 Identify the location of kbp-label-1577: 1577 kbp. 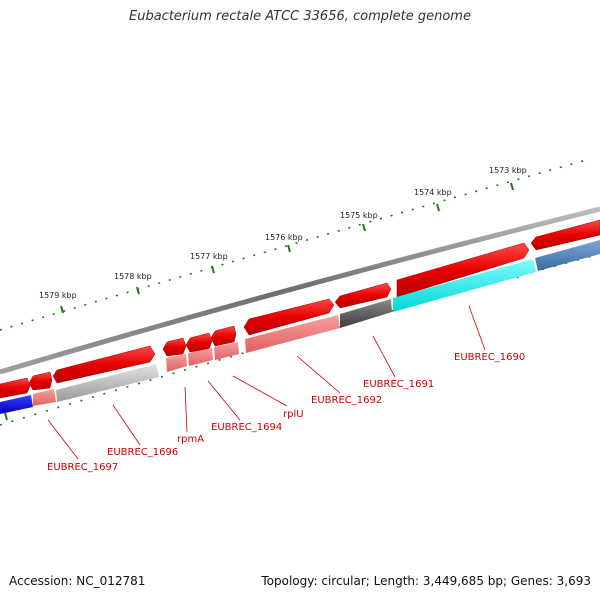
(209, 256).